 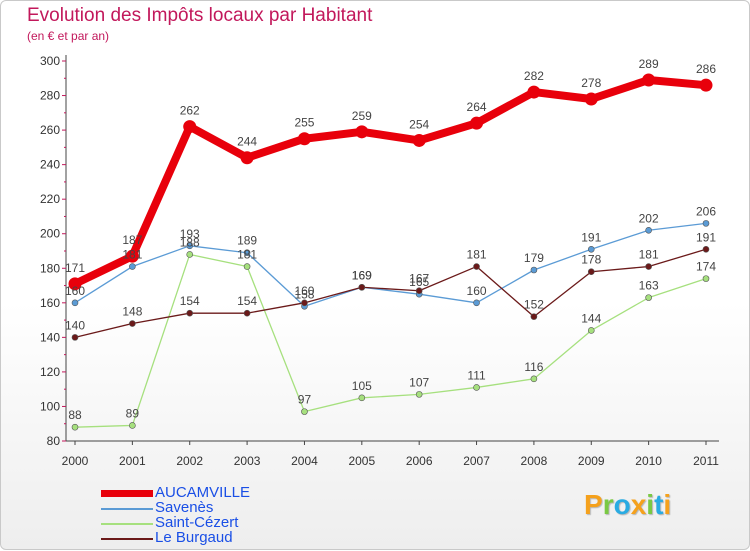 I want to click on x-tick-label: 2003, so click(x=247, y=461).